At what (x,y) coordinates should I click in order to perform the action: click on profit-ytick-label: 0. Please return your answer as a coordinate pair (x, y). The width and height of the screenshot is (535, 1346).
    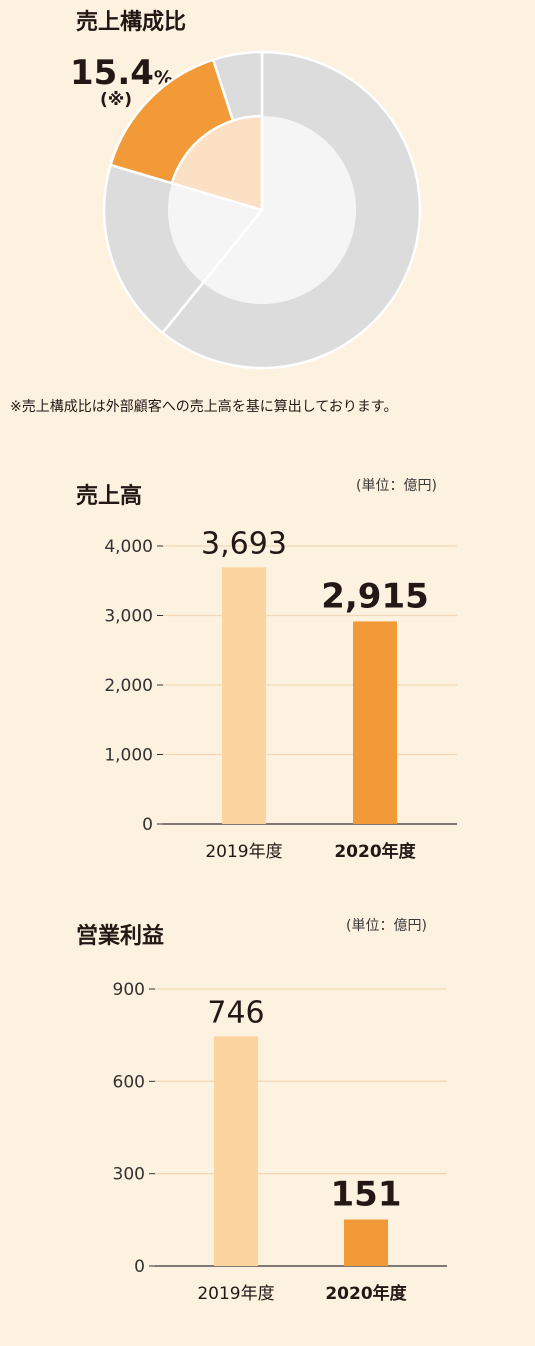
    Looking at the image, I should click on (139, 1267).